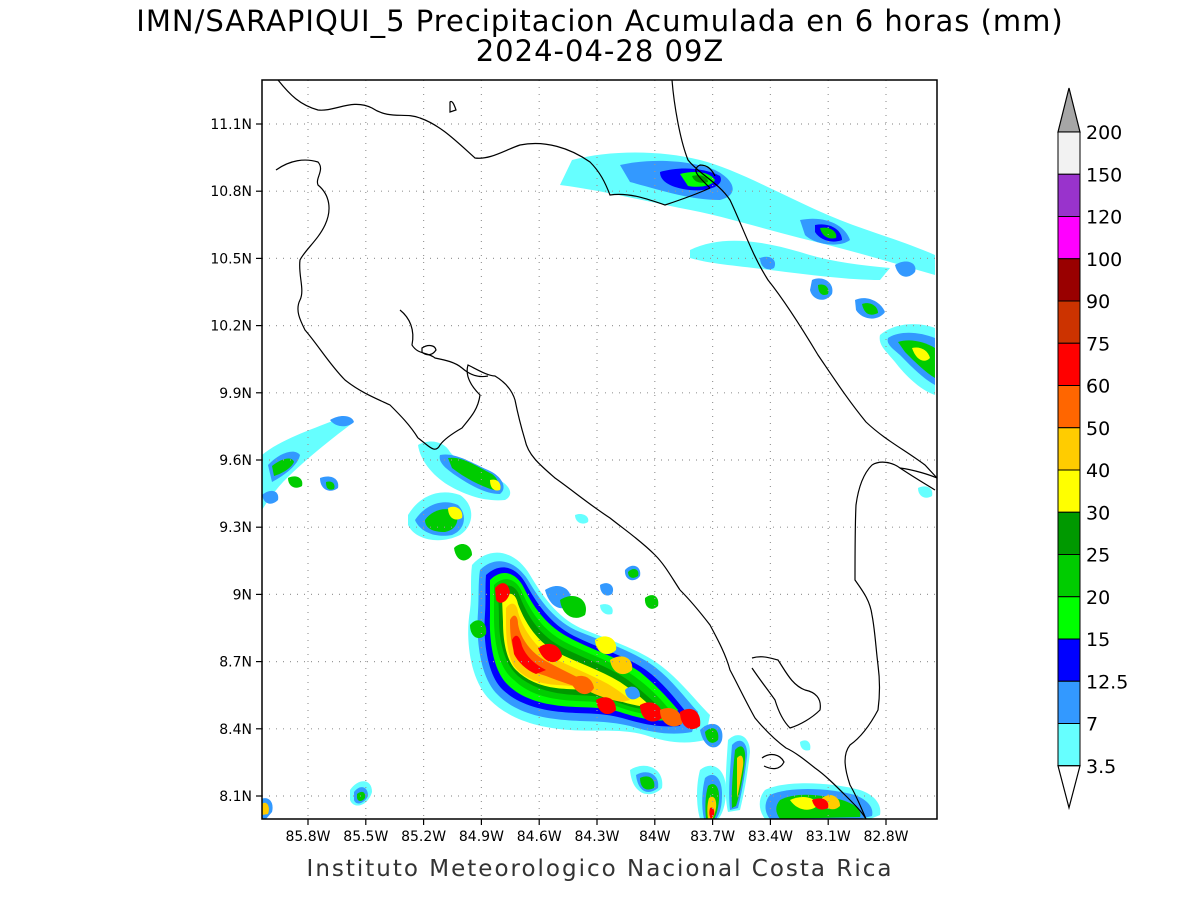 The width and height of the screenshot is (1200, 900). I want to click on lon-tick-label: 85.5W, so click(365, 837).